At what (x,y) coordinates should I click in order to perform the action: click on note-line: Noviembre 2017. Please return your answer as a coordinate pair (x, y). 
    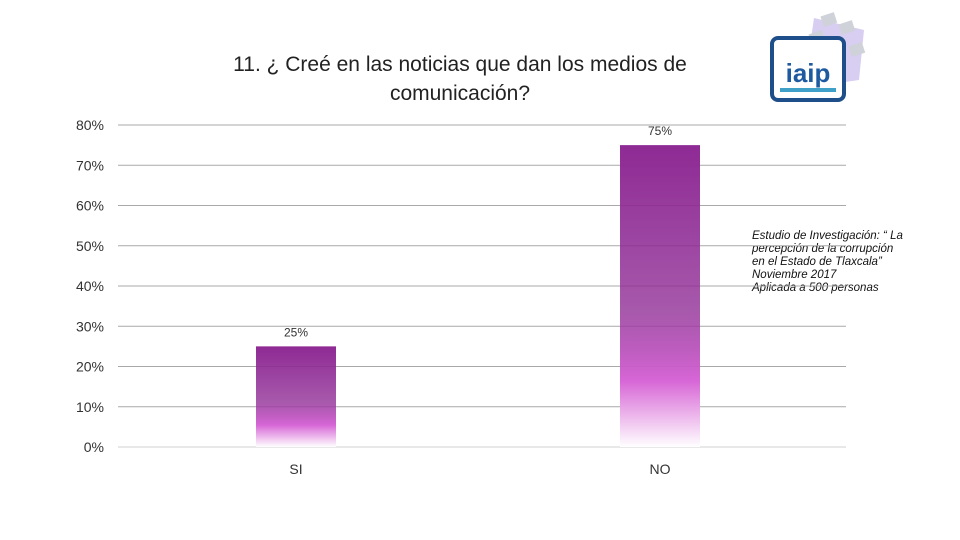
    Looking at the image, I should click on (794, 275).